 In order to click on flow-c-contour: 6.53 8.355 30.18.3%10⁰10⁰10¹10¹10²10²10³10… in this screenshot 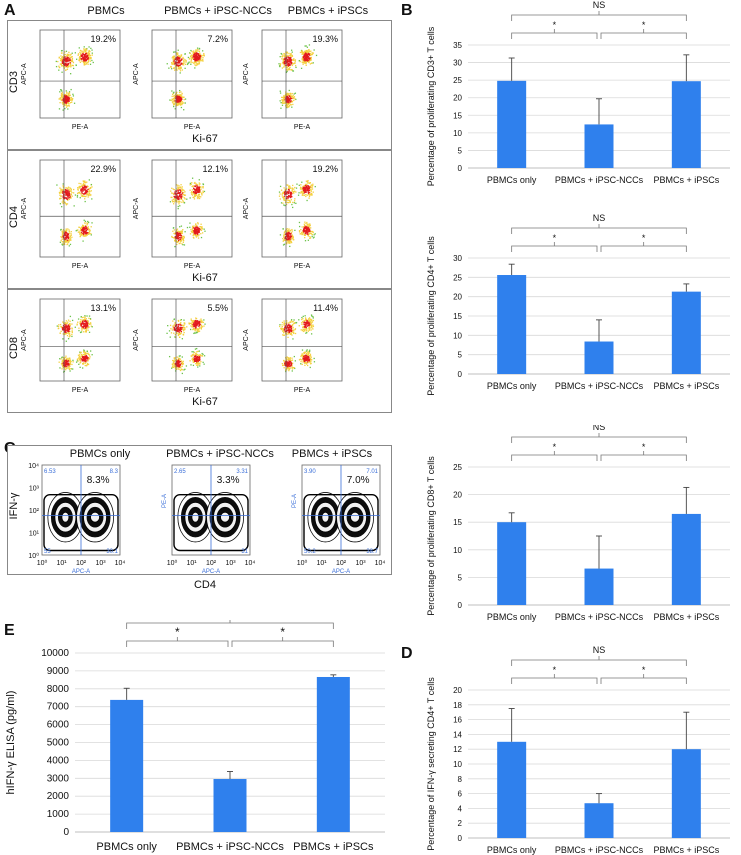, I will do `click(76, 519)`.